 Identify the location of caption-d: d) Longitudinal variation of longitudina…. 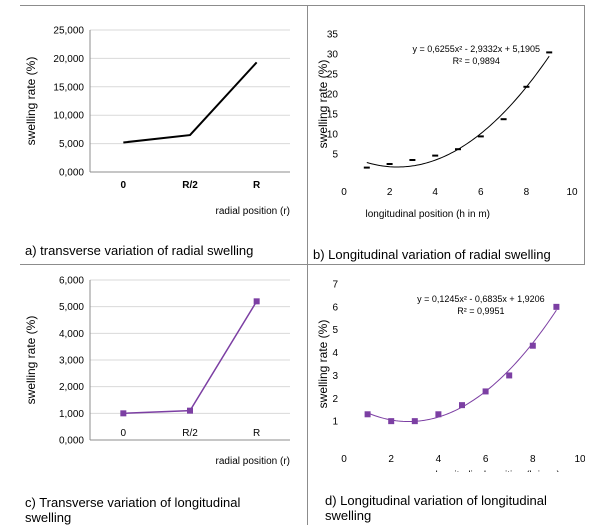
(436, 508).